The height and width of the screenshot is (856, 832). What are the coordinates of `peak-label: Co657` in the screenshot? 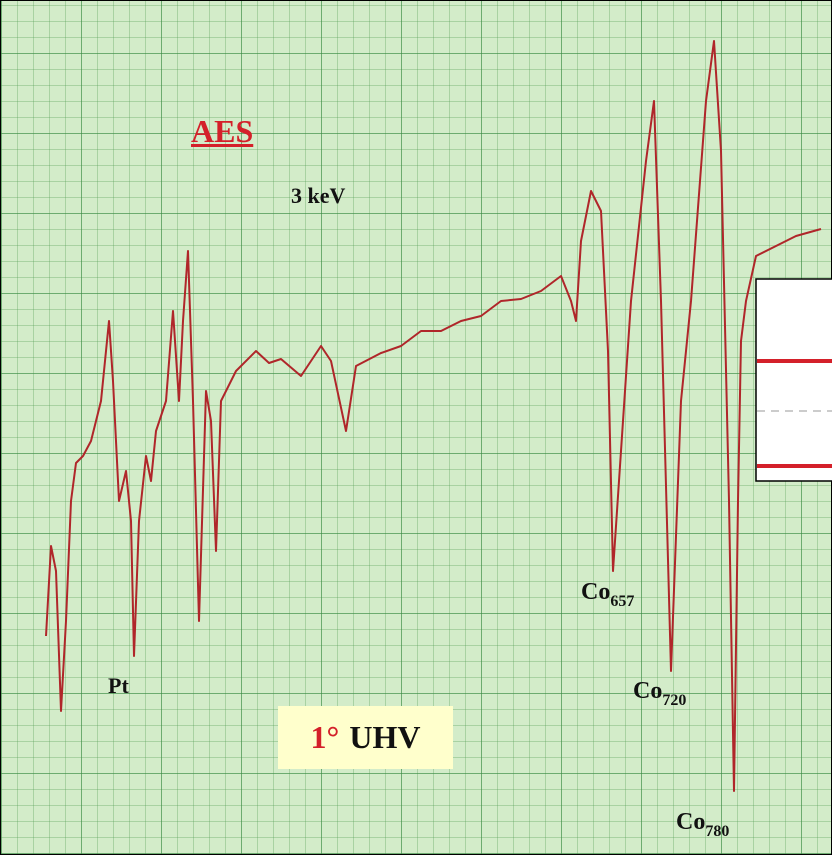 It's located at (607, 594).